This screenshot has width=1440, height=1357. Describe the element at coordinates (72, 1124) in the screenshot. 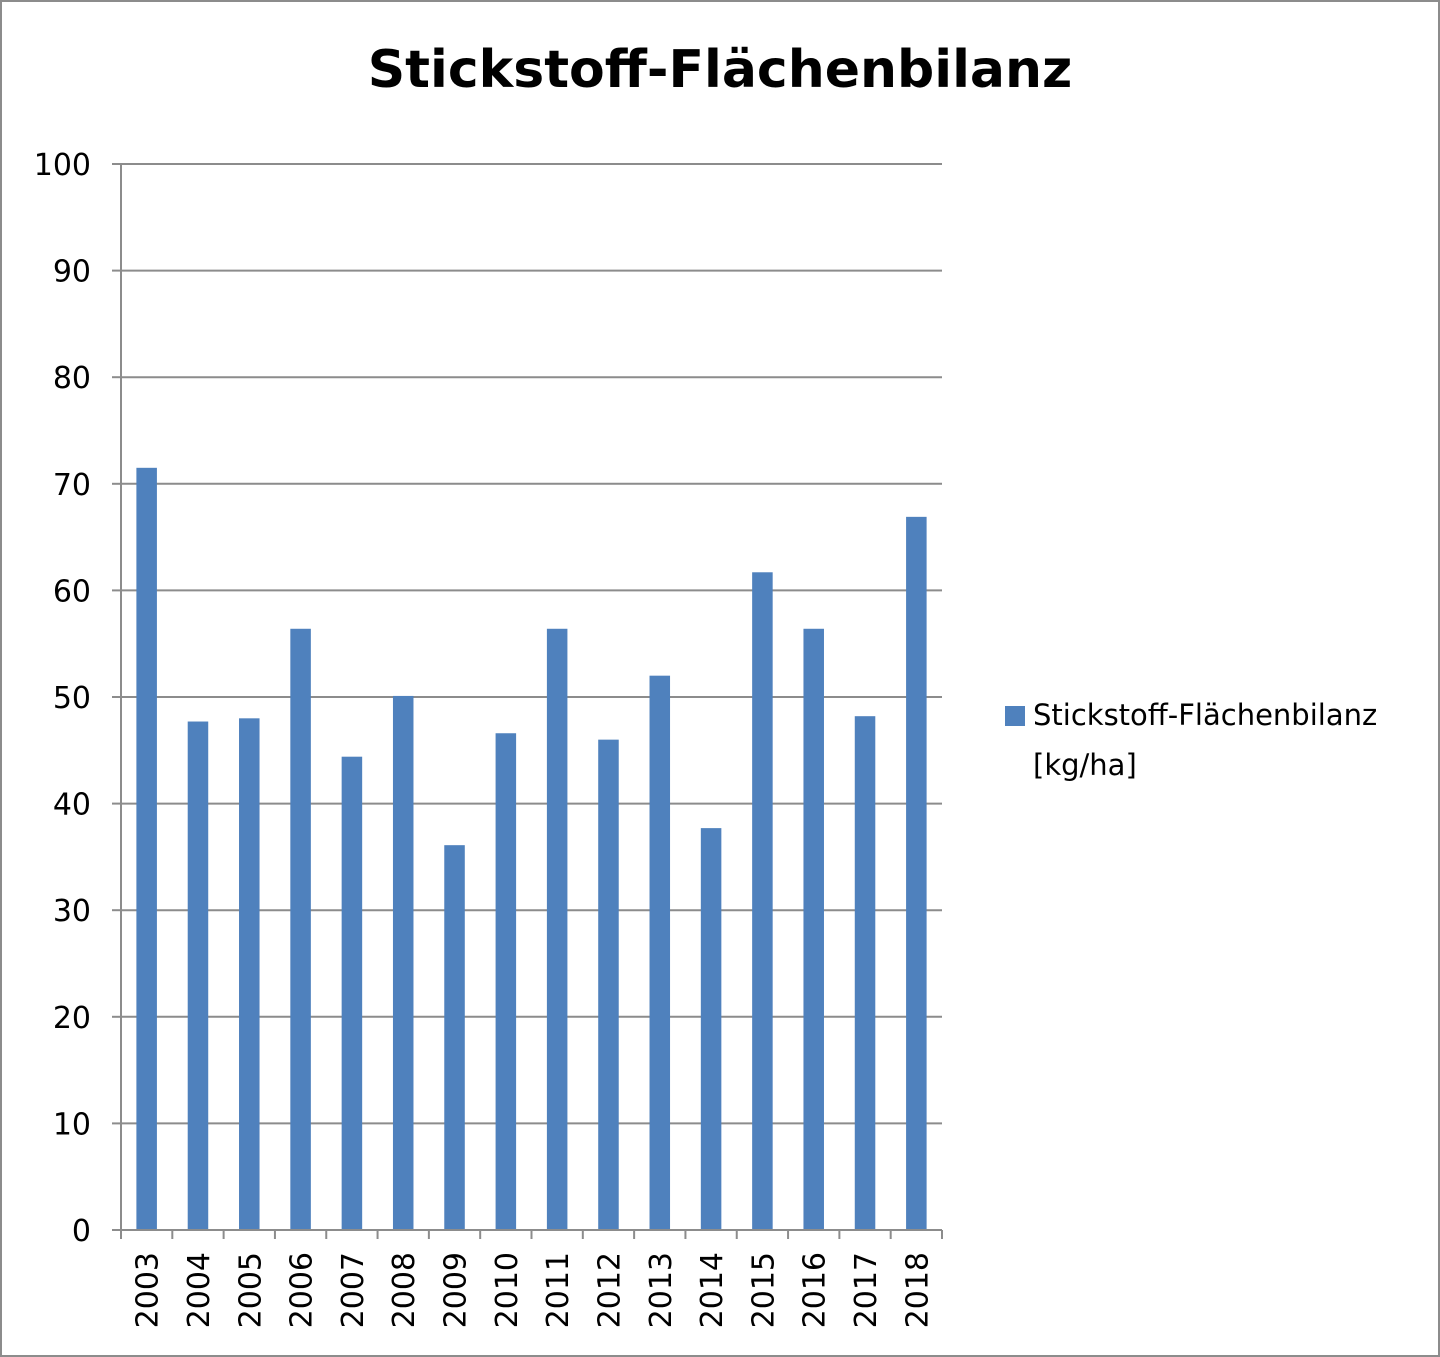

I see `y-tick-label: 10` at that location.